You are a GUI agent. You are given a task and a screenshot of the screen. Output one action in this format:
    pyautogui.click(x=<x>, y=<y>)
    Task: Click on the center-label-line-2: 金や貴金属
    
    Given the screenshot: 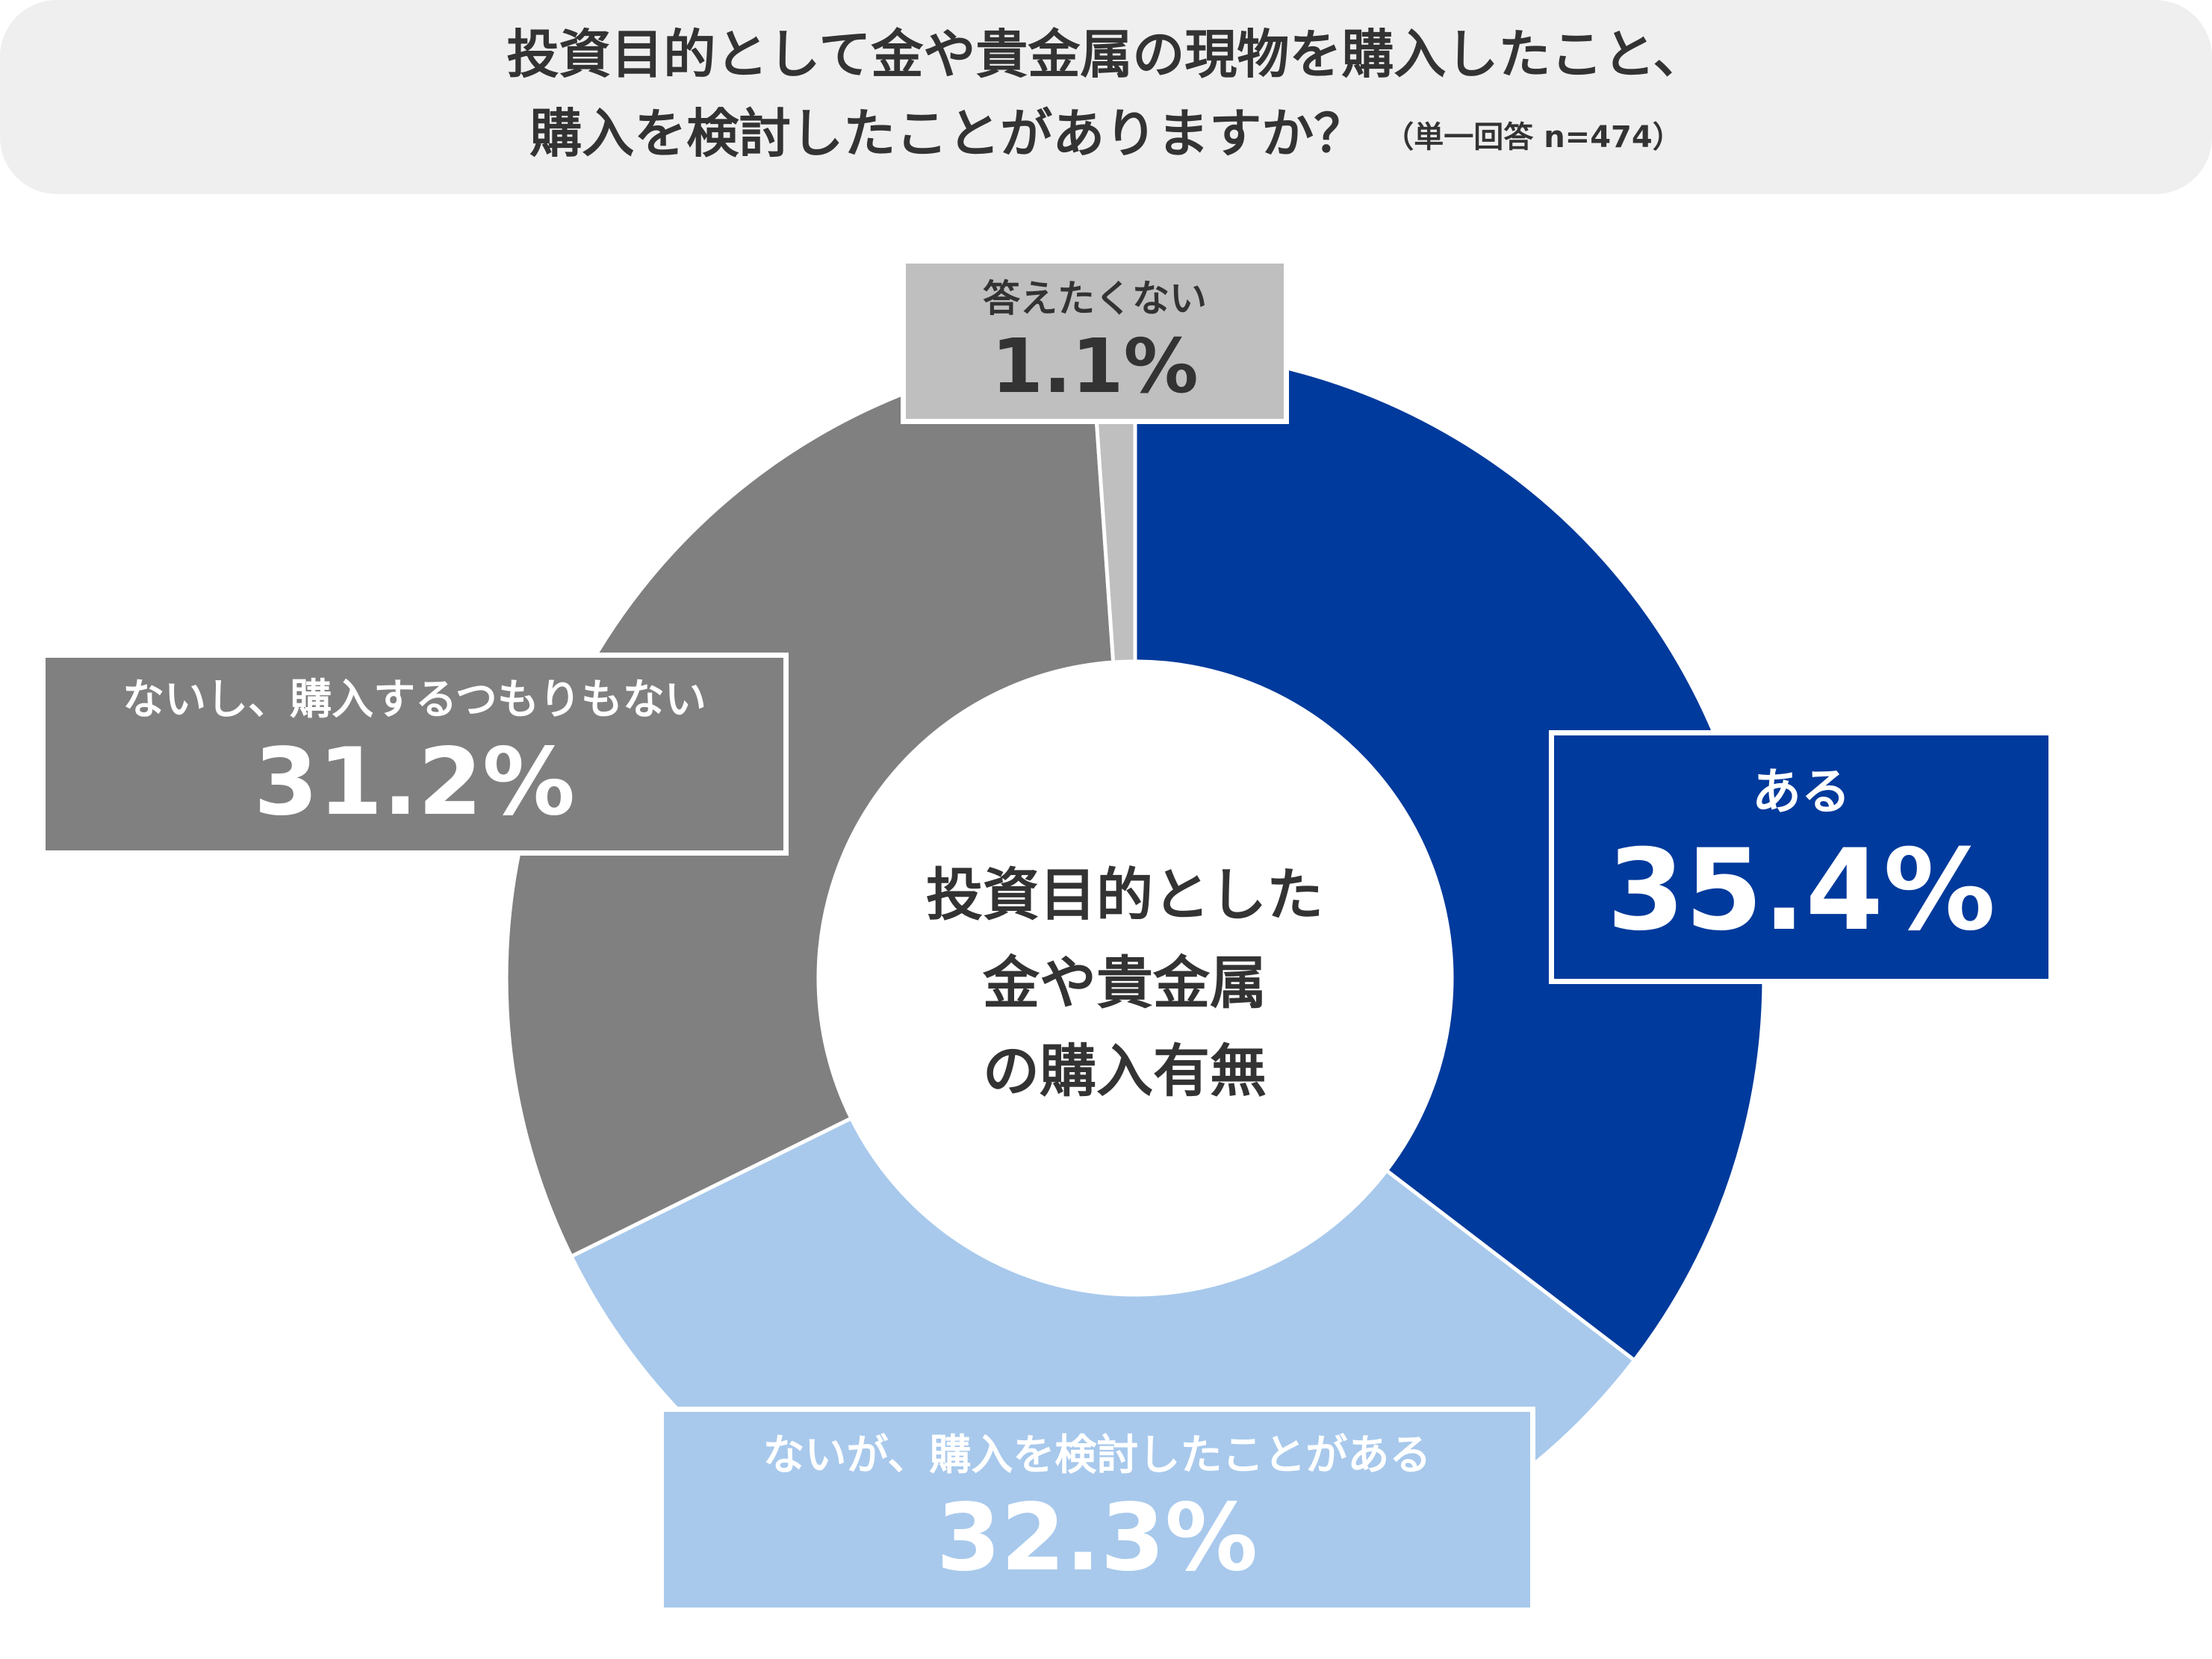 What is the action you would take?
    pyautogui.click(x=1125, y=983)
    